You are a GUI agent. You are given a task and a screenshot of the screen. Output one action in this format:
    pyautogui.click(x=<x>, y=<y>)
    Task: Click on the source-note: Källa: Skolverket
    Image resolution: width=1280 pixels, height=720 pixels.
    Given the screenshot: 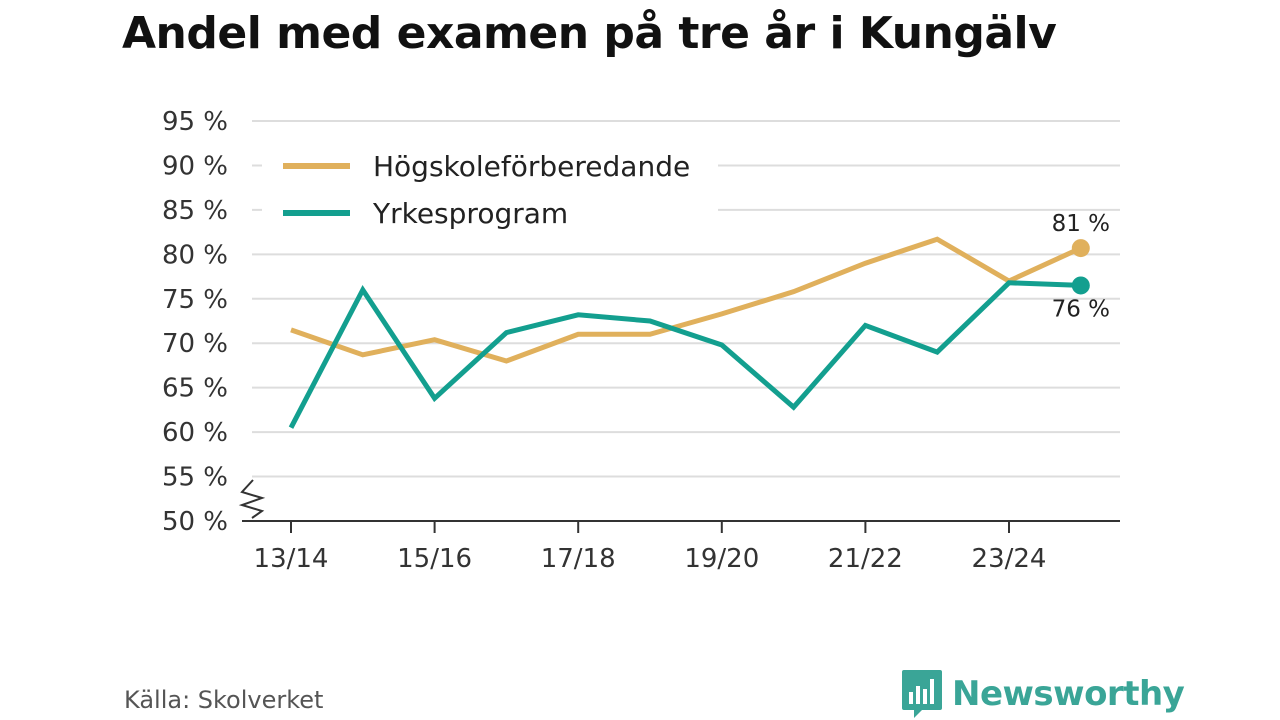 What is the action you would take?
    pyautogui.click(x=224, y=700)
    